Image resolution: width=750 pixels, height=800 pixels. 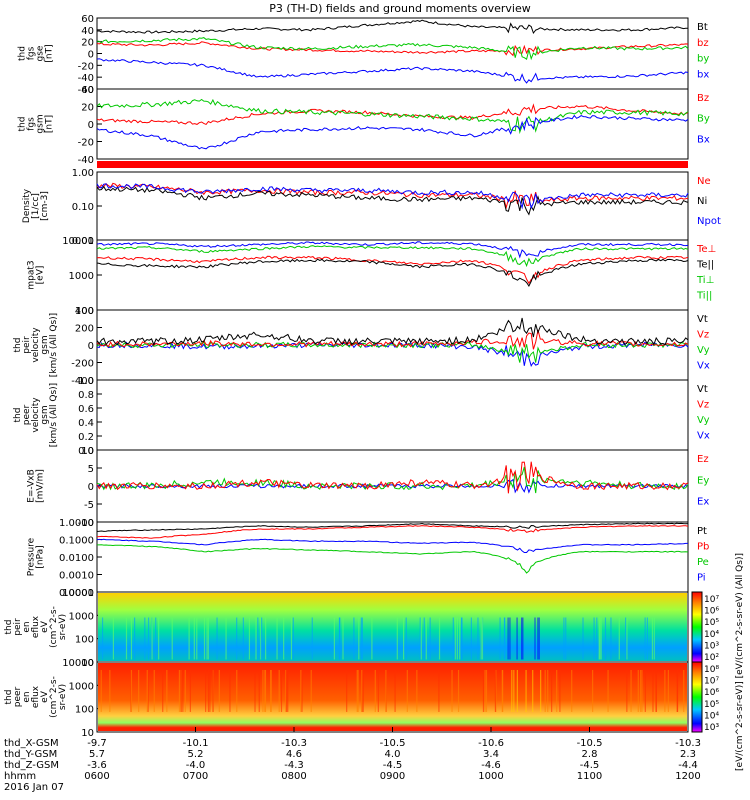 I want to click on panel-temperature: 10000 1000 100 mpat3 [eV] Te⊥ Te|| Ti⊥ Ti||, so click(x=372, y=276).